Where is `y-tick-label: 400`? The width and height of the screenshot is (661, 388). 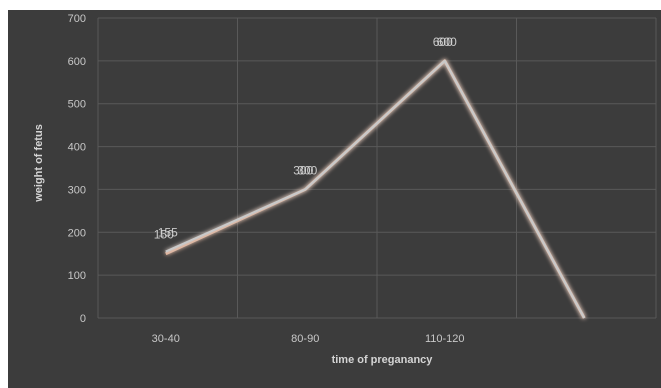
y-tick-label: 400 is located at coordinates (77, 148).